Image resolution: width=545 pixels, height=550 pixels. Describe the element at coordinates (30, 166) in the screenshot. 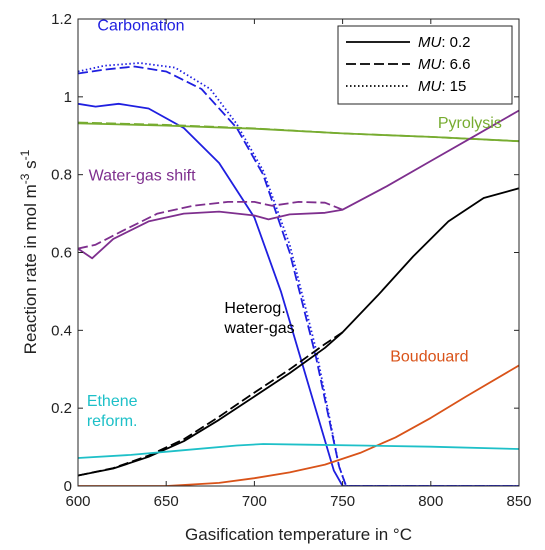

I see `y-axis-label-mid: s` at that location.